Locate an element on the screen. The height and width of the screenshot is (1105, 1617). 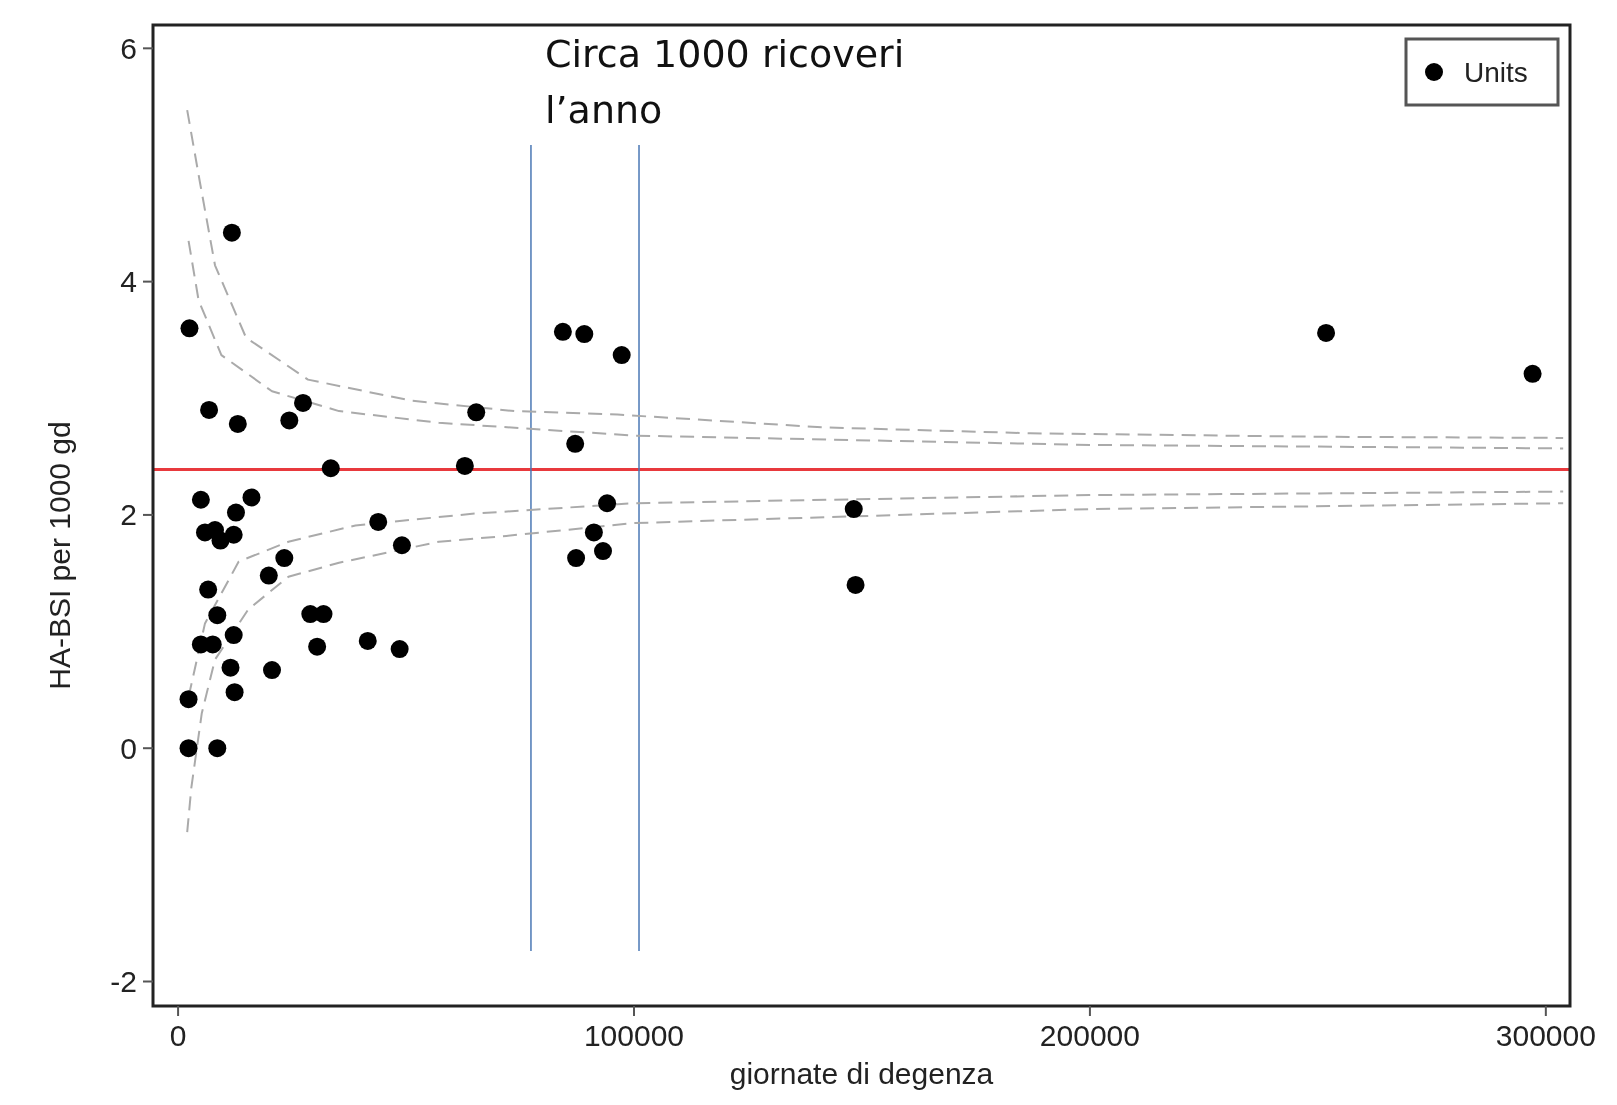
y-tick-label: 6 is located at coordinates (128, 48).